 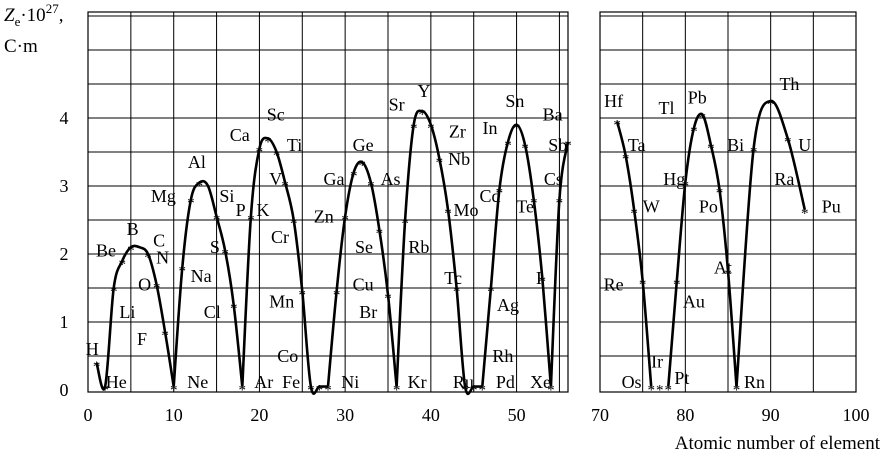 What do you see at coordinates (64, 186) in the screenshot?
I see `y-tick-label: 3` at bounding box center [64, 186].